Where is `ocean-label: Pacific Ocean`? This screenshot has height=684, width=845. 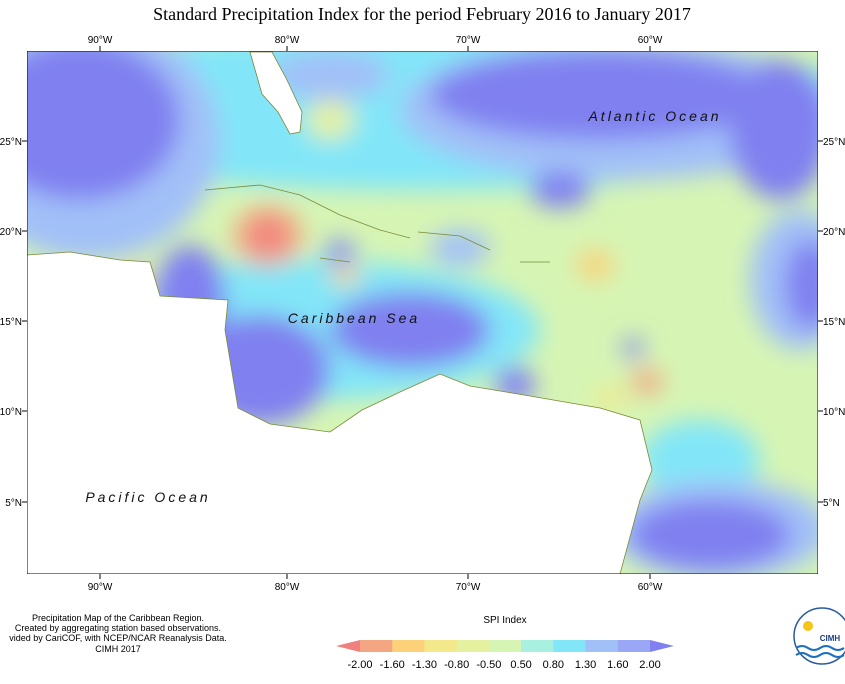 ocean-label: Pacific Ocean is located at coordinates (147, 497).